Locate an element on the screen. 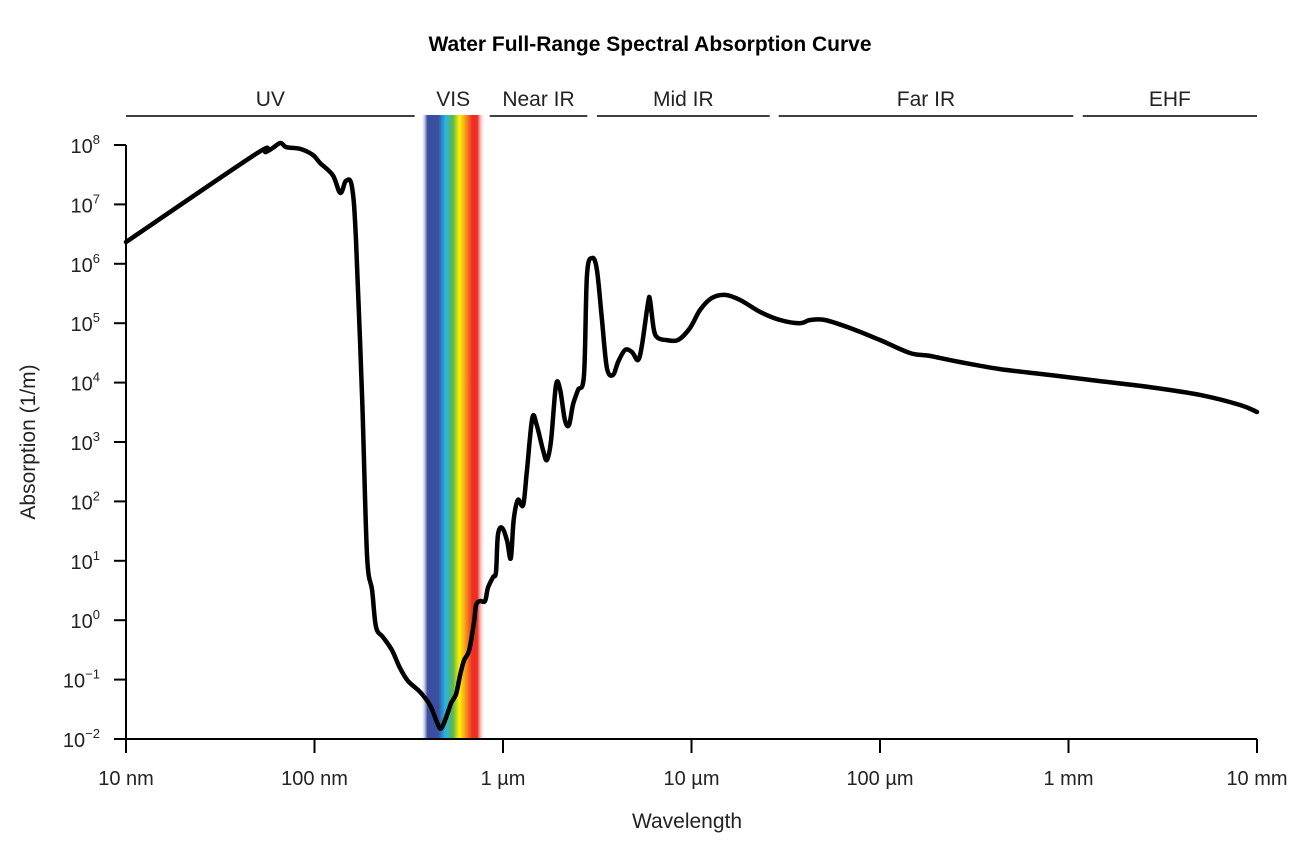 This screenshot has height=865, width=1300. y-axis-label: Absorption (1/m) is located at coordinates (28, 441).